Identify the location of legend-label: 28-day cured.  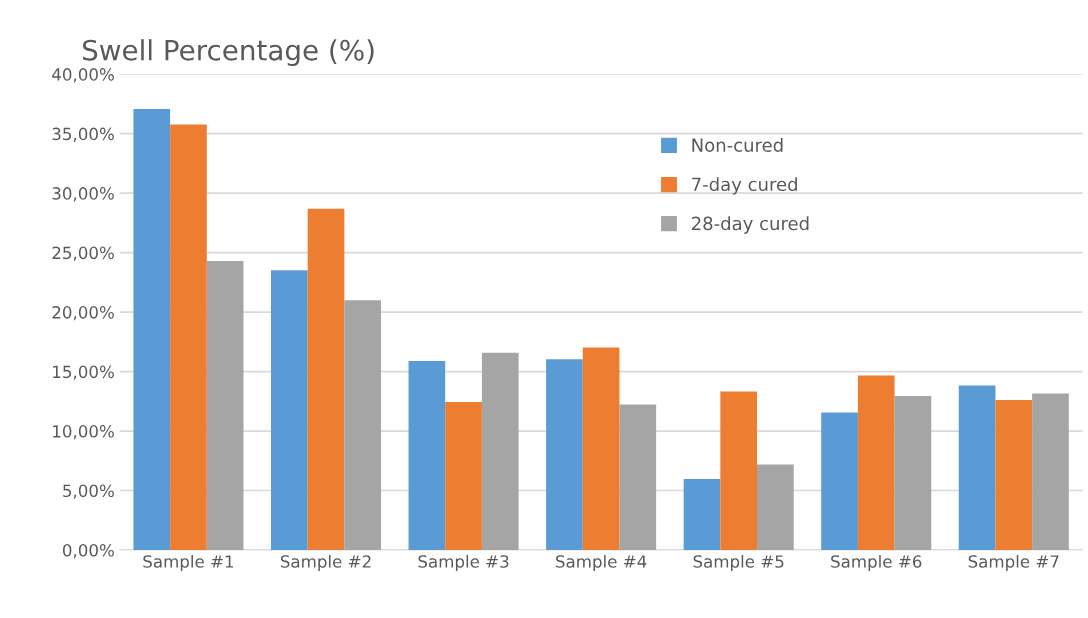
(750, 225).